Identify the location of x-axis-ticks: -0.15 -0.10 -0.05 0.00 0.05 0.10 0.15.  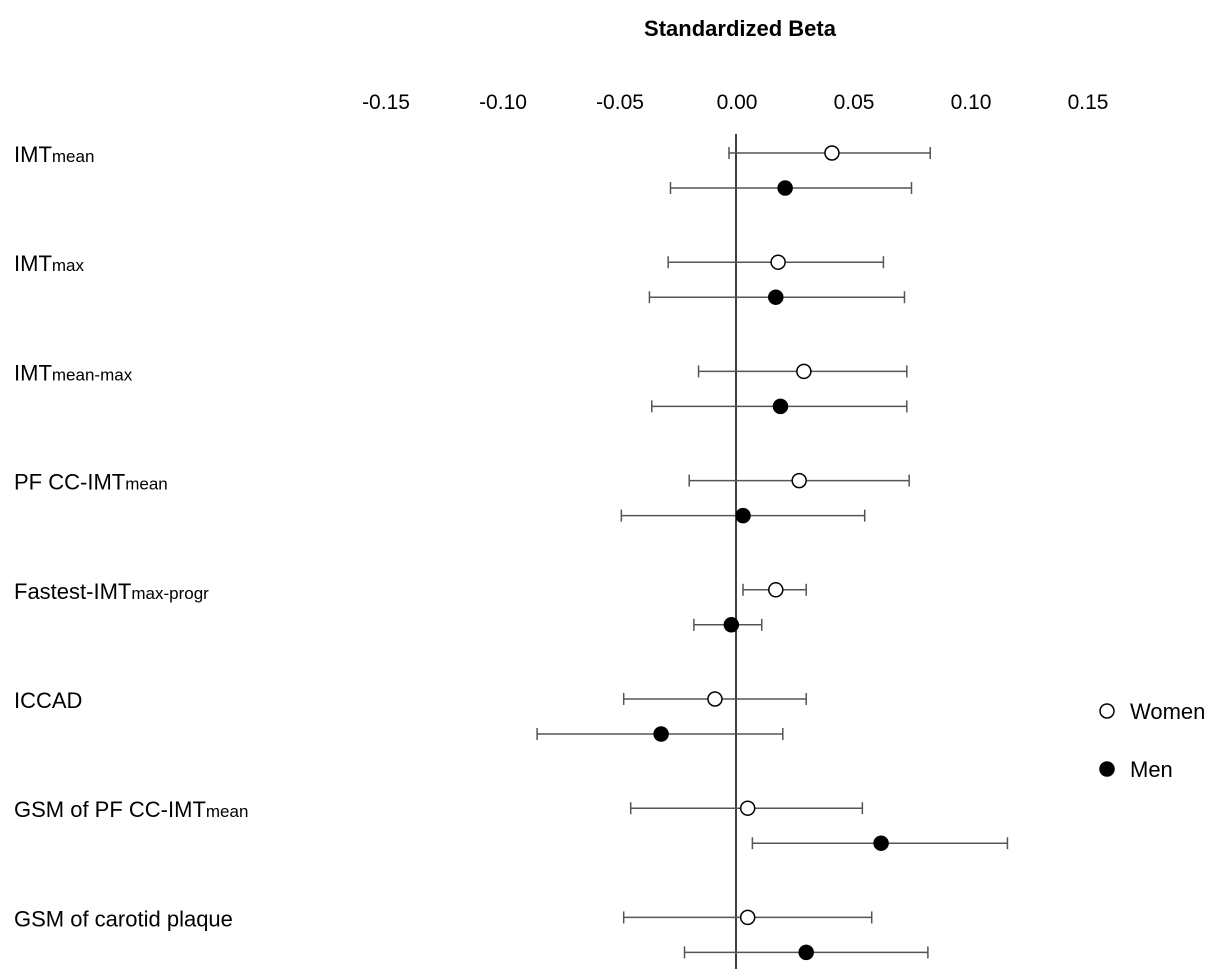
(735, 102).